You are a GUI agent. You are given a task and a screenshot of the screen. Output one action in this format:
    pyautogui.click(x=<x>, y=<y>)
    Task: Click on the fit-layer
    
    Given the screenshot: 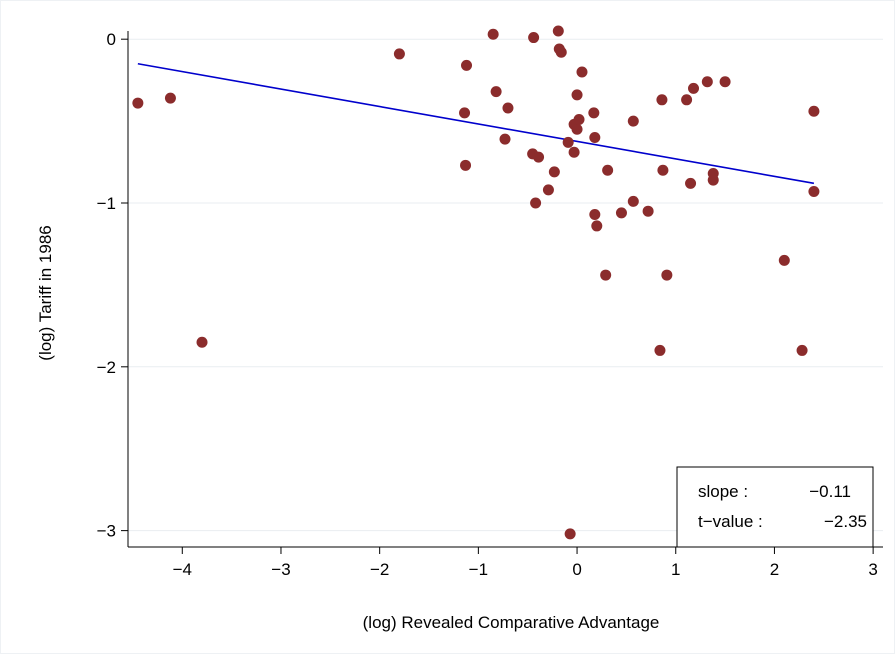 What is the action you would take?
    pyautogui.click(x=476, y=123)
    